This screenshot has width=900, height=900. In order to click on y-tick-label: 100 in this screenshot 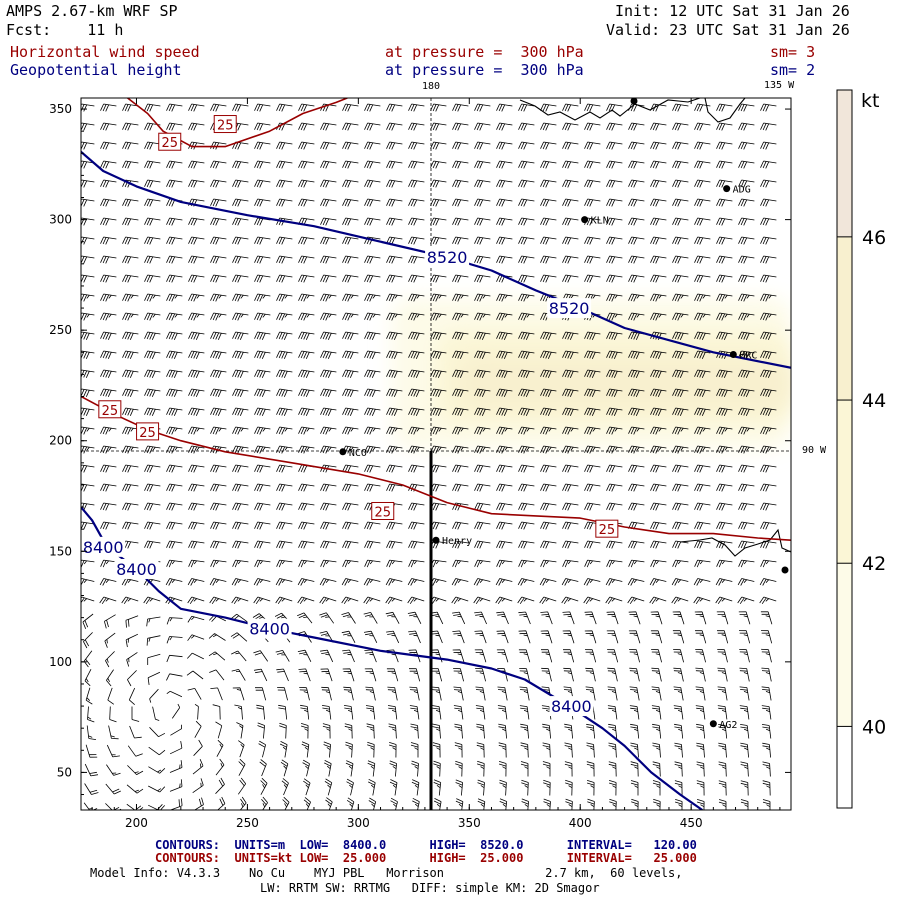, I will do `click(60, 662)`.